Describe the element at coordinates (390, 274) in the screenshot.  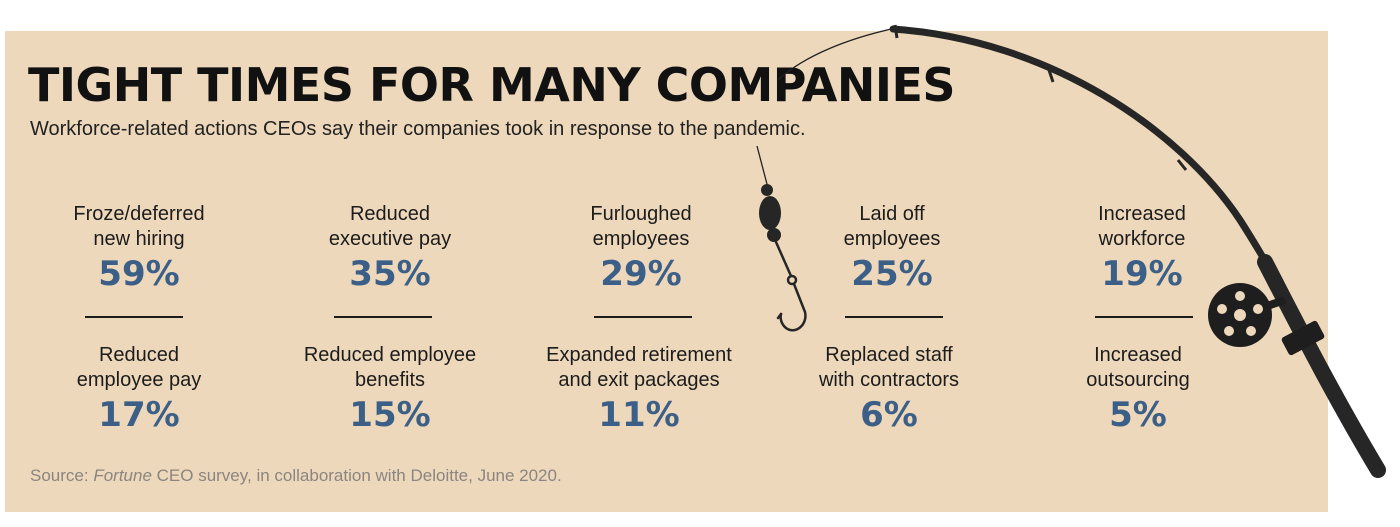
I see `stat-value: 35%` at that location.